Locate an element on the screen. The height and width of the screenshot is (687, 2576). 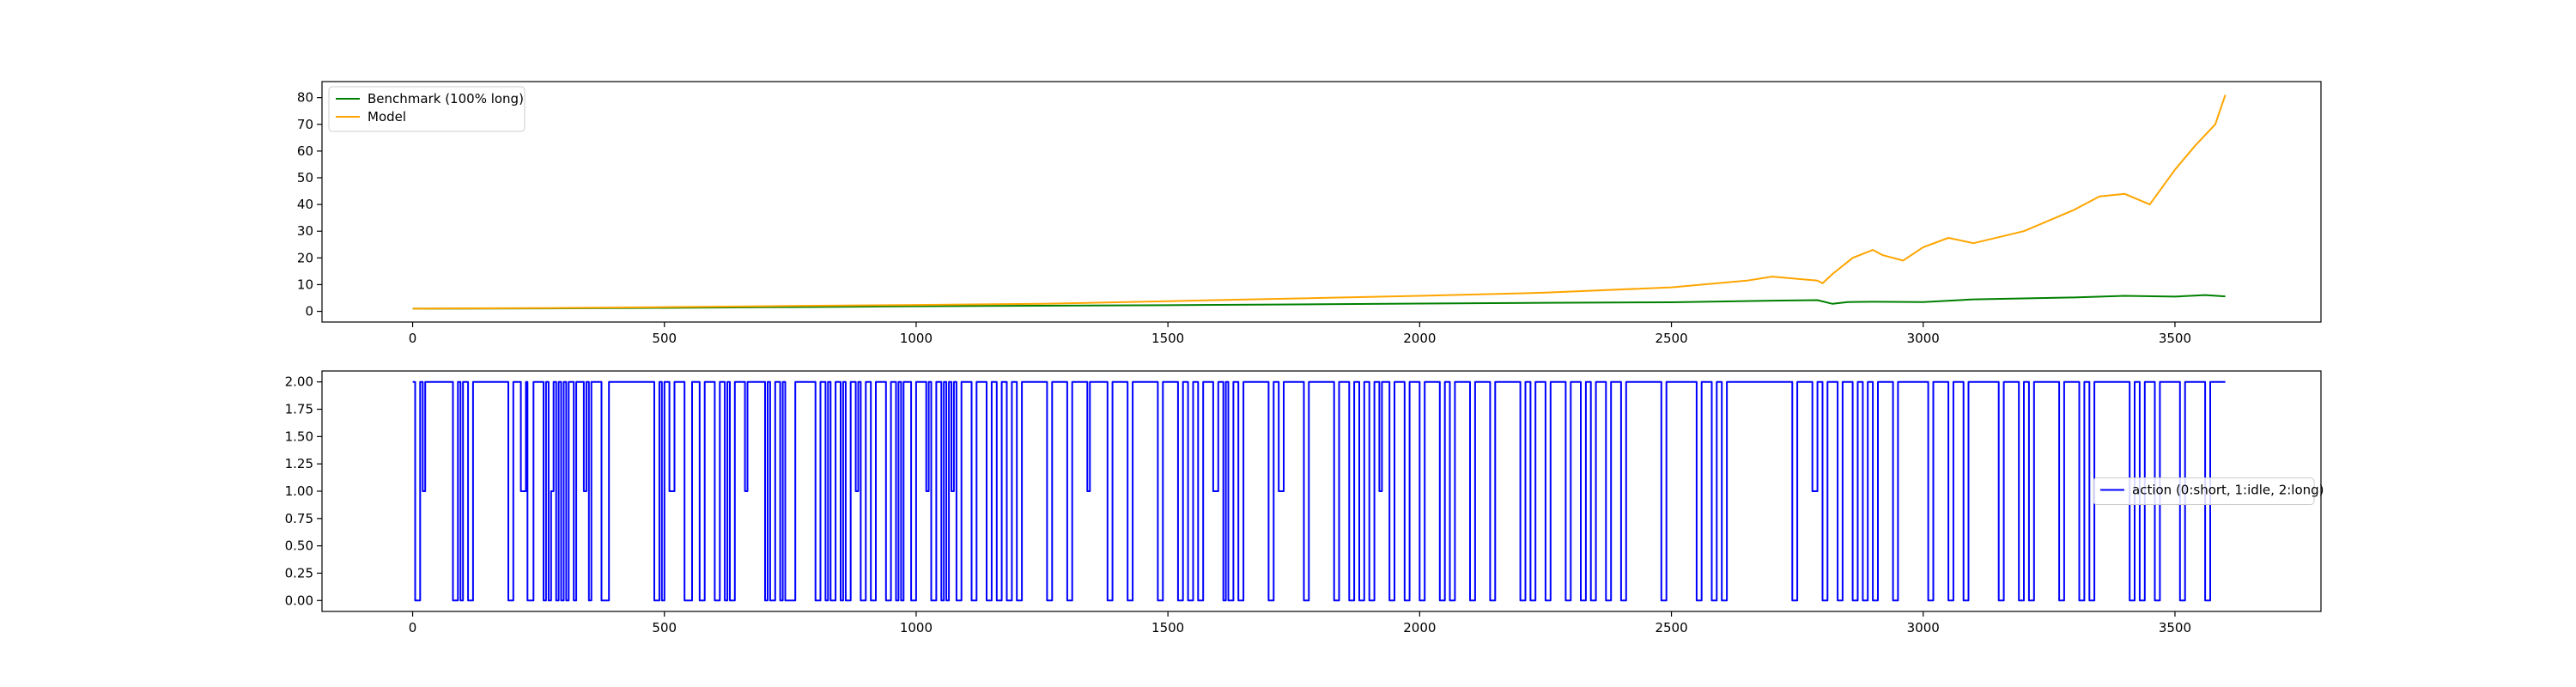
y-tick-label: 30 is located at coordinates (305, 231).